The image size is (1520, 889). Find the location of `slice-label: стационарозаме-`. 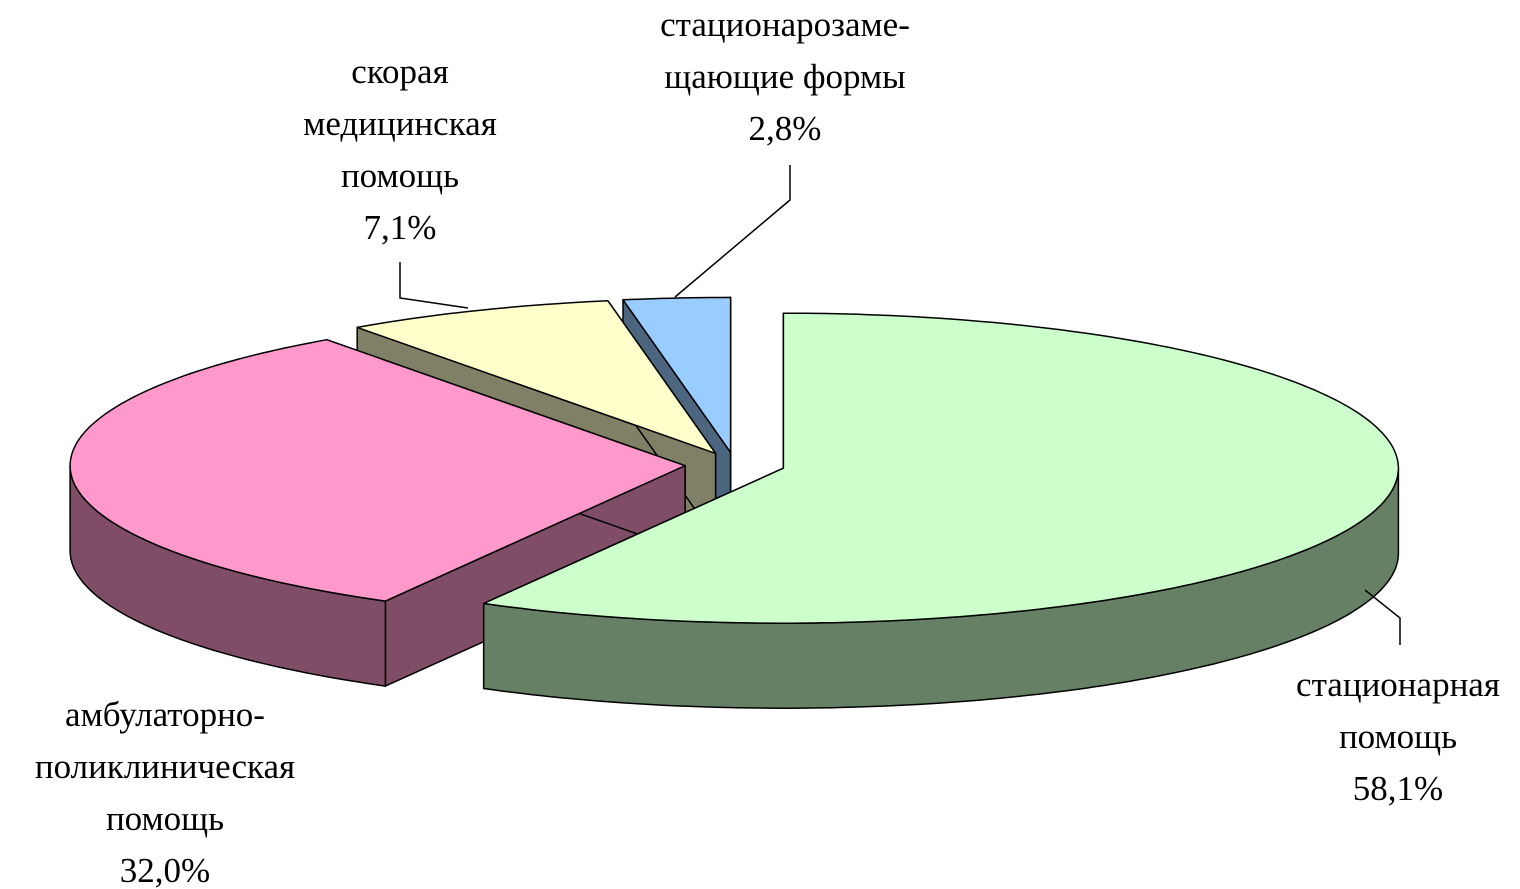

slice-label: стационарозаме- is located at coordinates (785, 24).